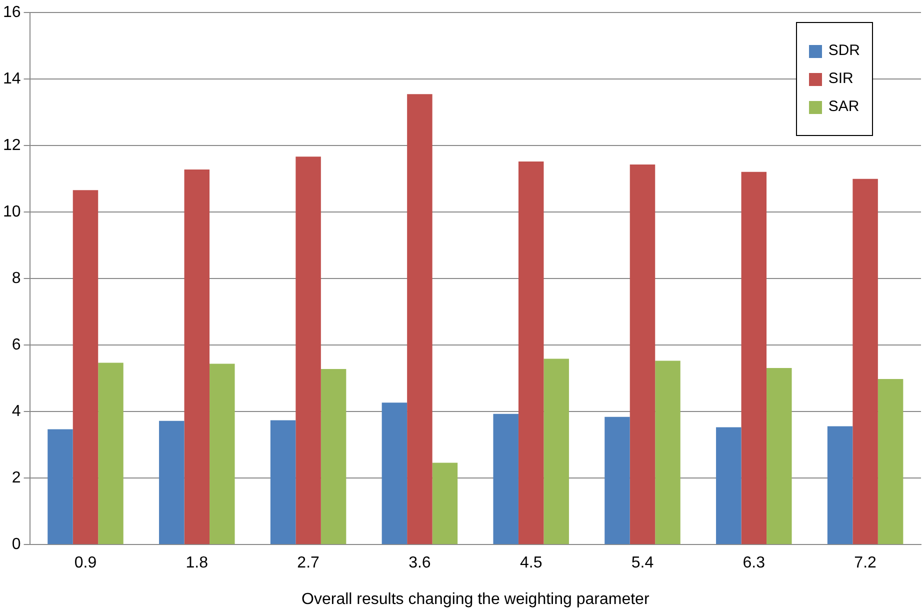 This screenshot has height=613, width=923. What do you see at coordinates (85, 563) in the screenshot?
I see `x-tick-label: 0.9` at bounding box center [85, 563].